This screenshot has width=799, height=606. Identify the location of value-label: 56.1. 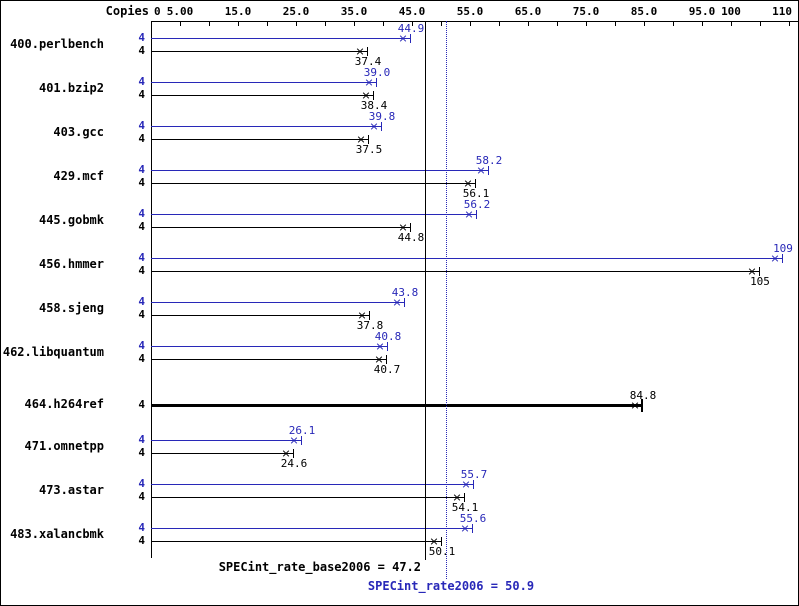
(476, 193).